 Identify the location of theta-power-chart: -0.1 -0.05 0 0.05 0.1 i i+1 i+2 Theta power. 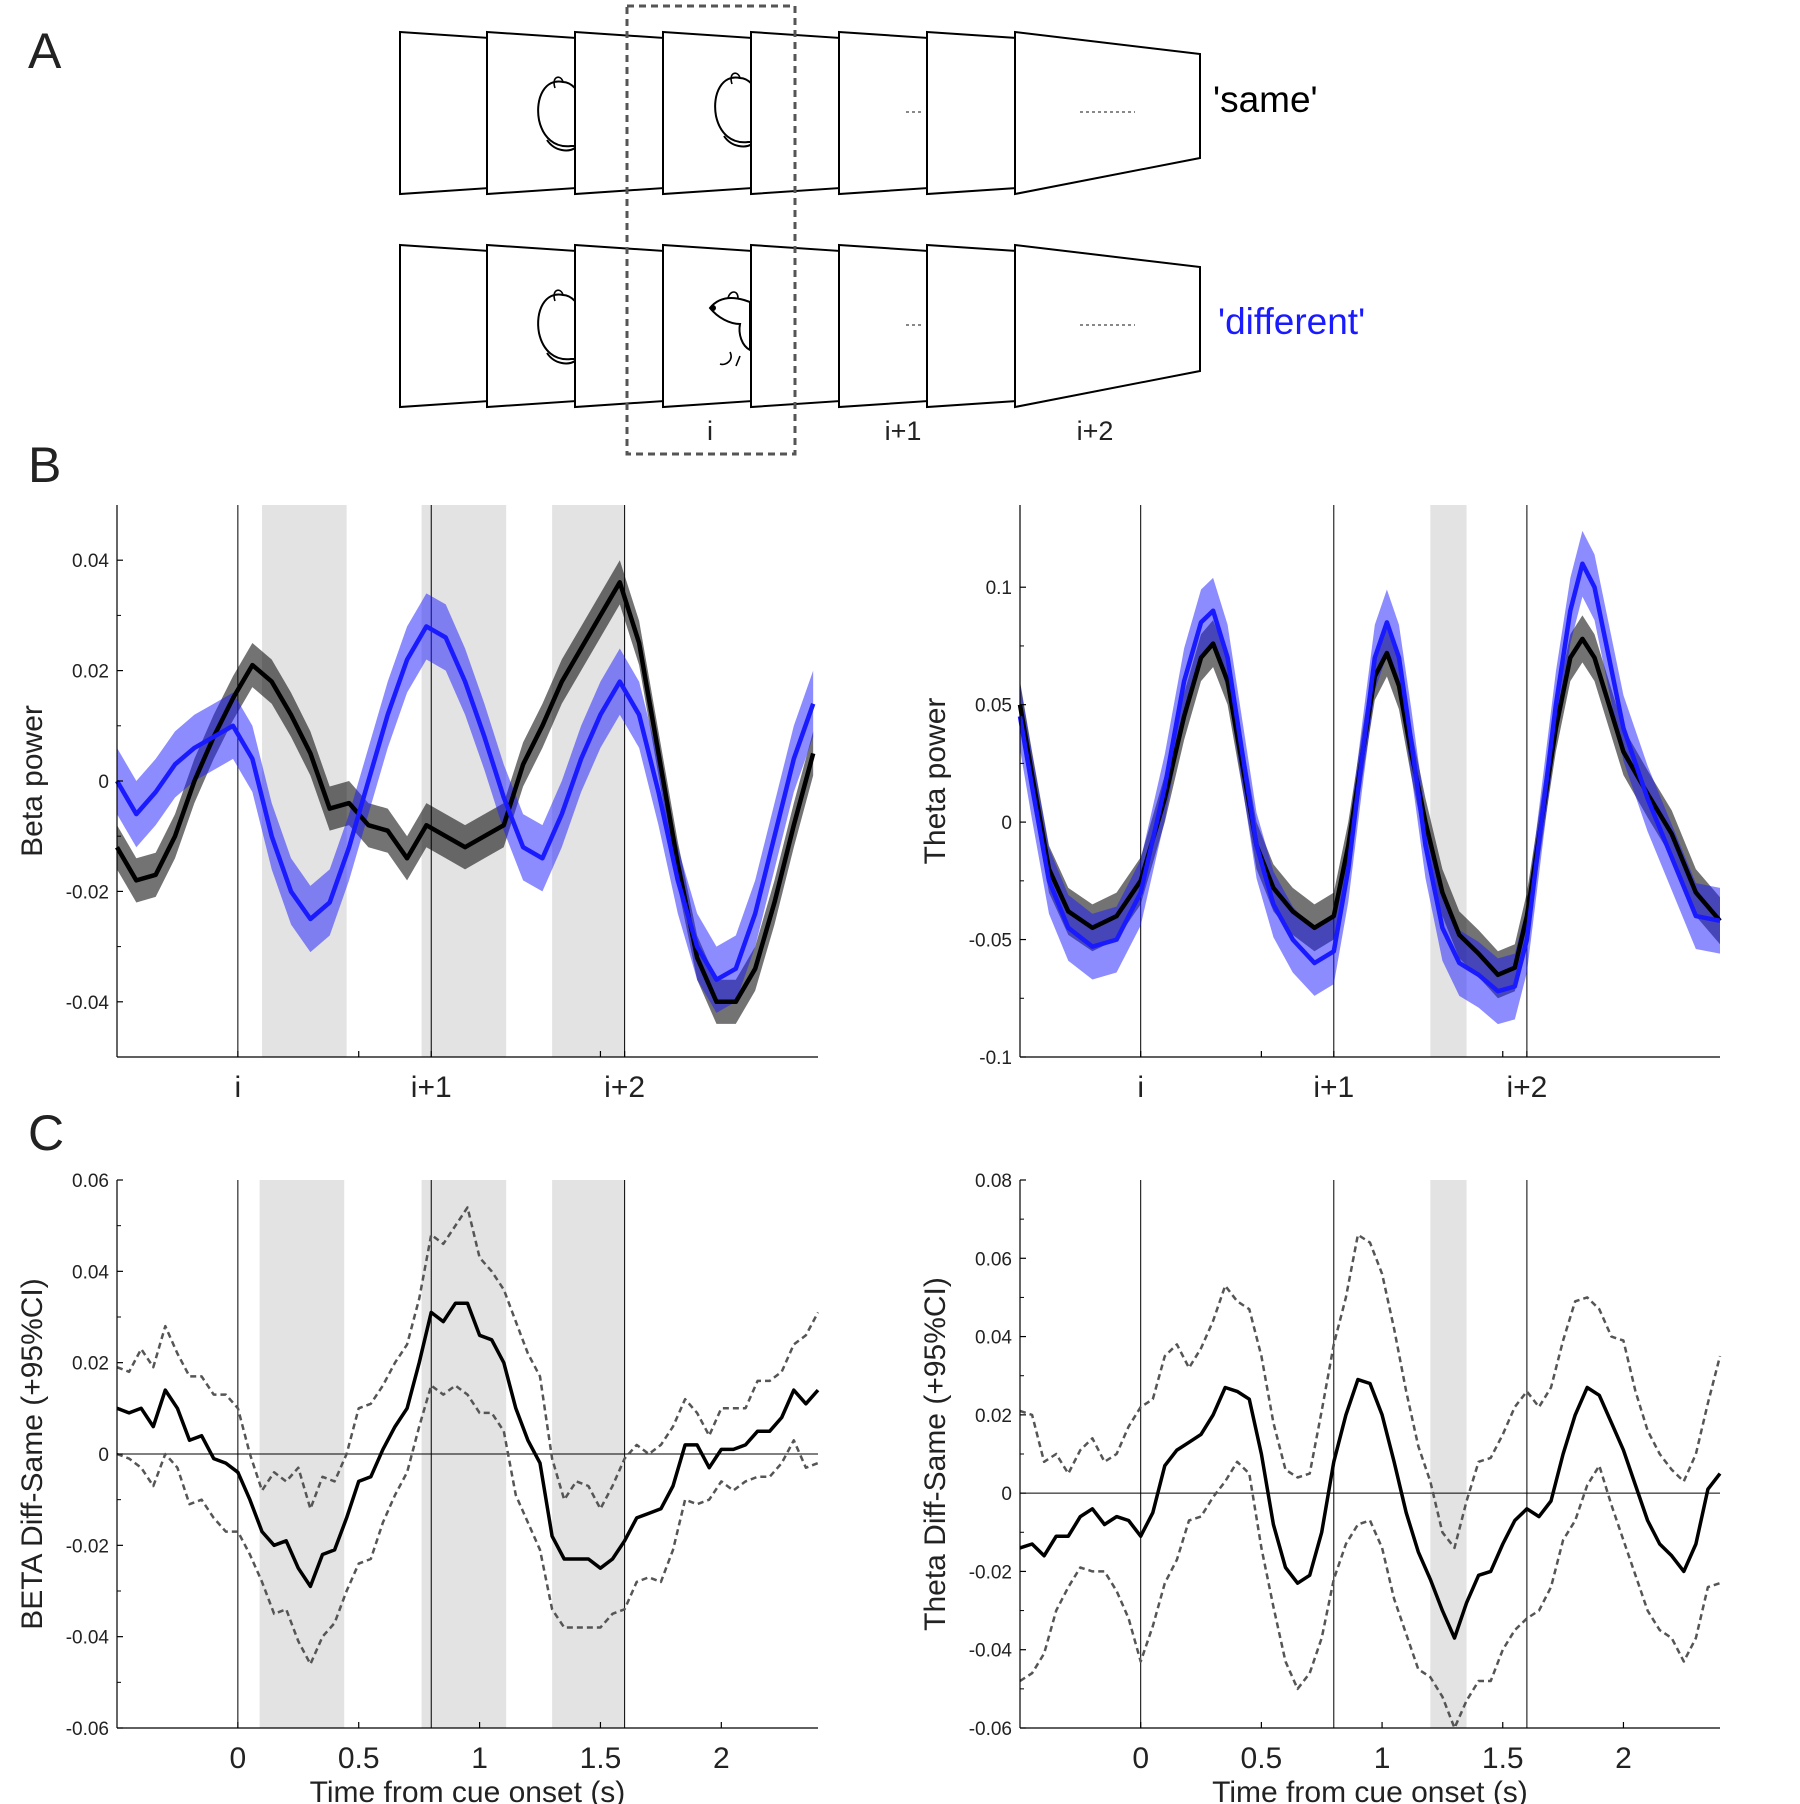
(1320, 804).